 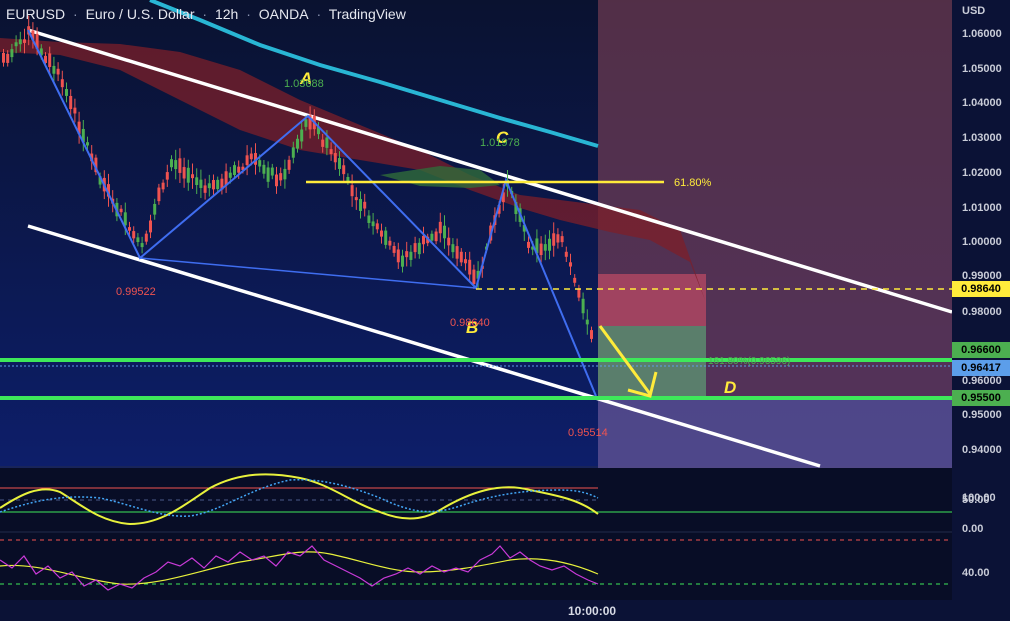 I want to click on price-tag-support-lower: 0.95500, so click(x=981, y=398).